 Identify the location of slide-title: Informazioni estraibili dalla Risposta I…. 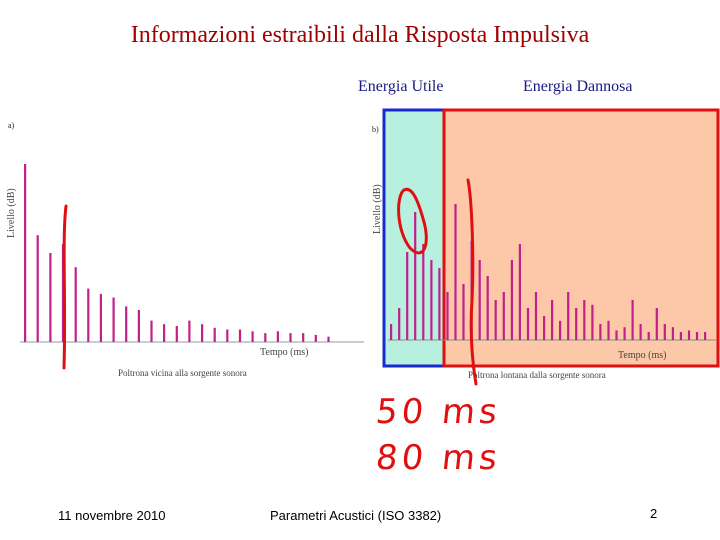
(360, 35).